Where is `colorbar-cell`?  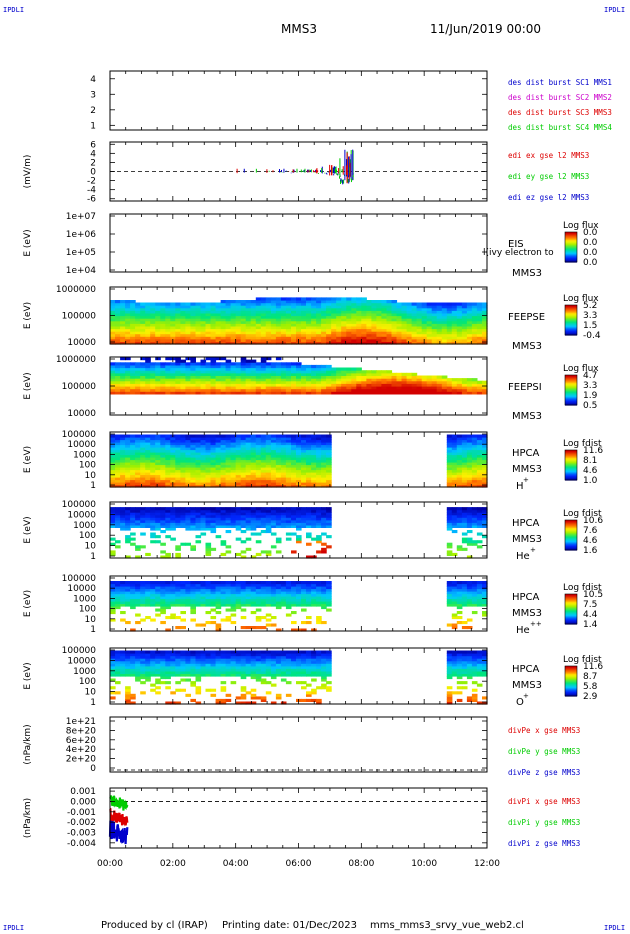
colorbar-cell is located at coordinates (571, 246).